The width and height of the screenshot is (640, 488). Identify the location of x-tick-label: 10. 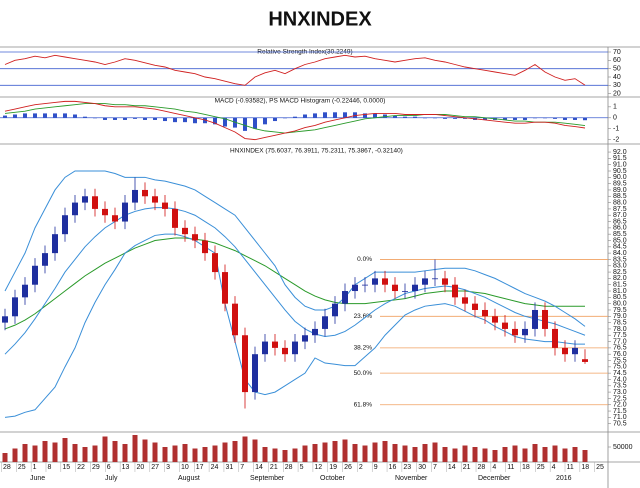
(185, 467).